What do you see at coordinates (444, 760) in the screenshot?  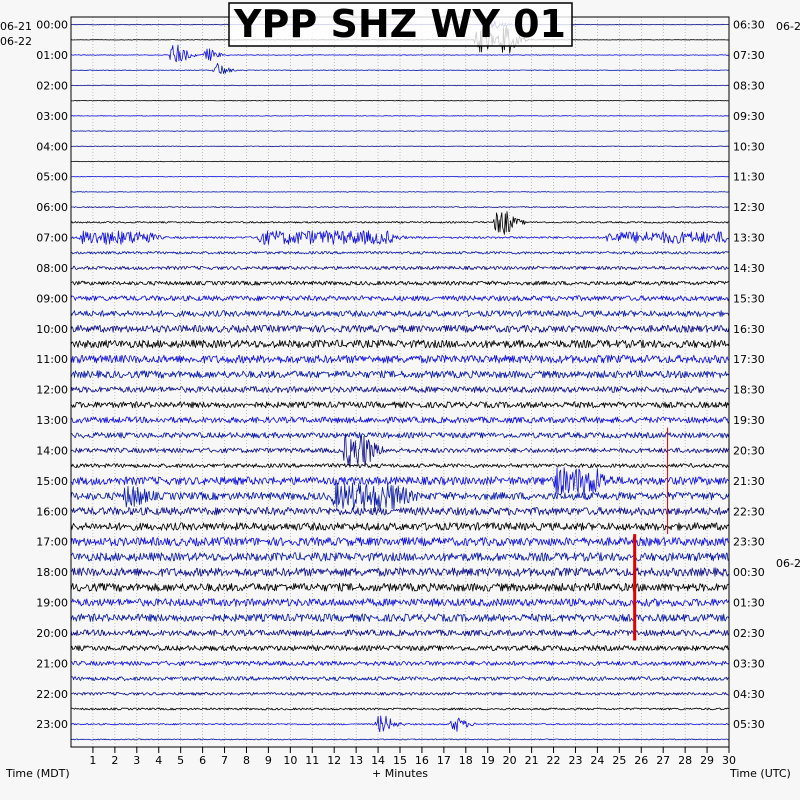 I see `x-tick-label: 17` at bounding box center [444, 760].